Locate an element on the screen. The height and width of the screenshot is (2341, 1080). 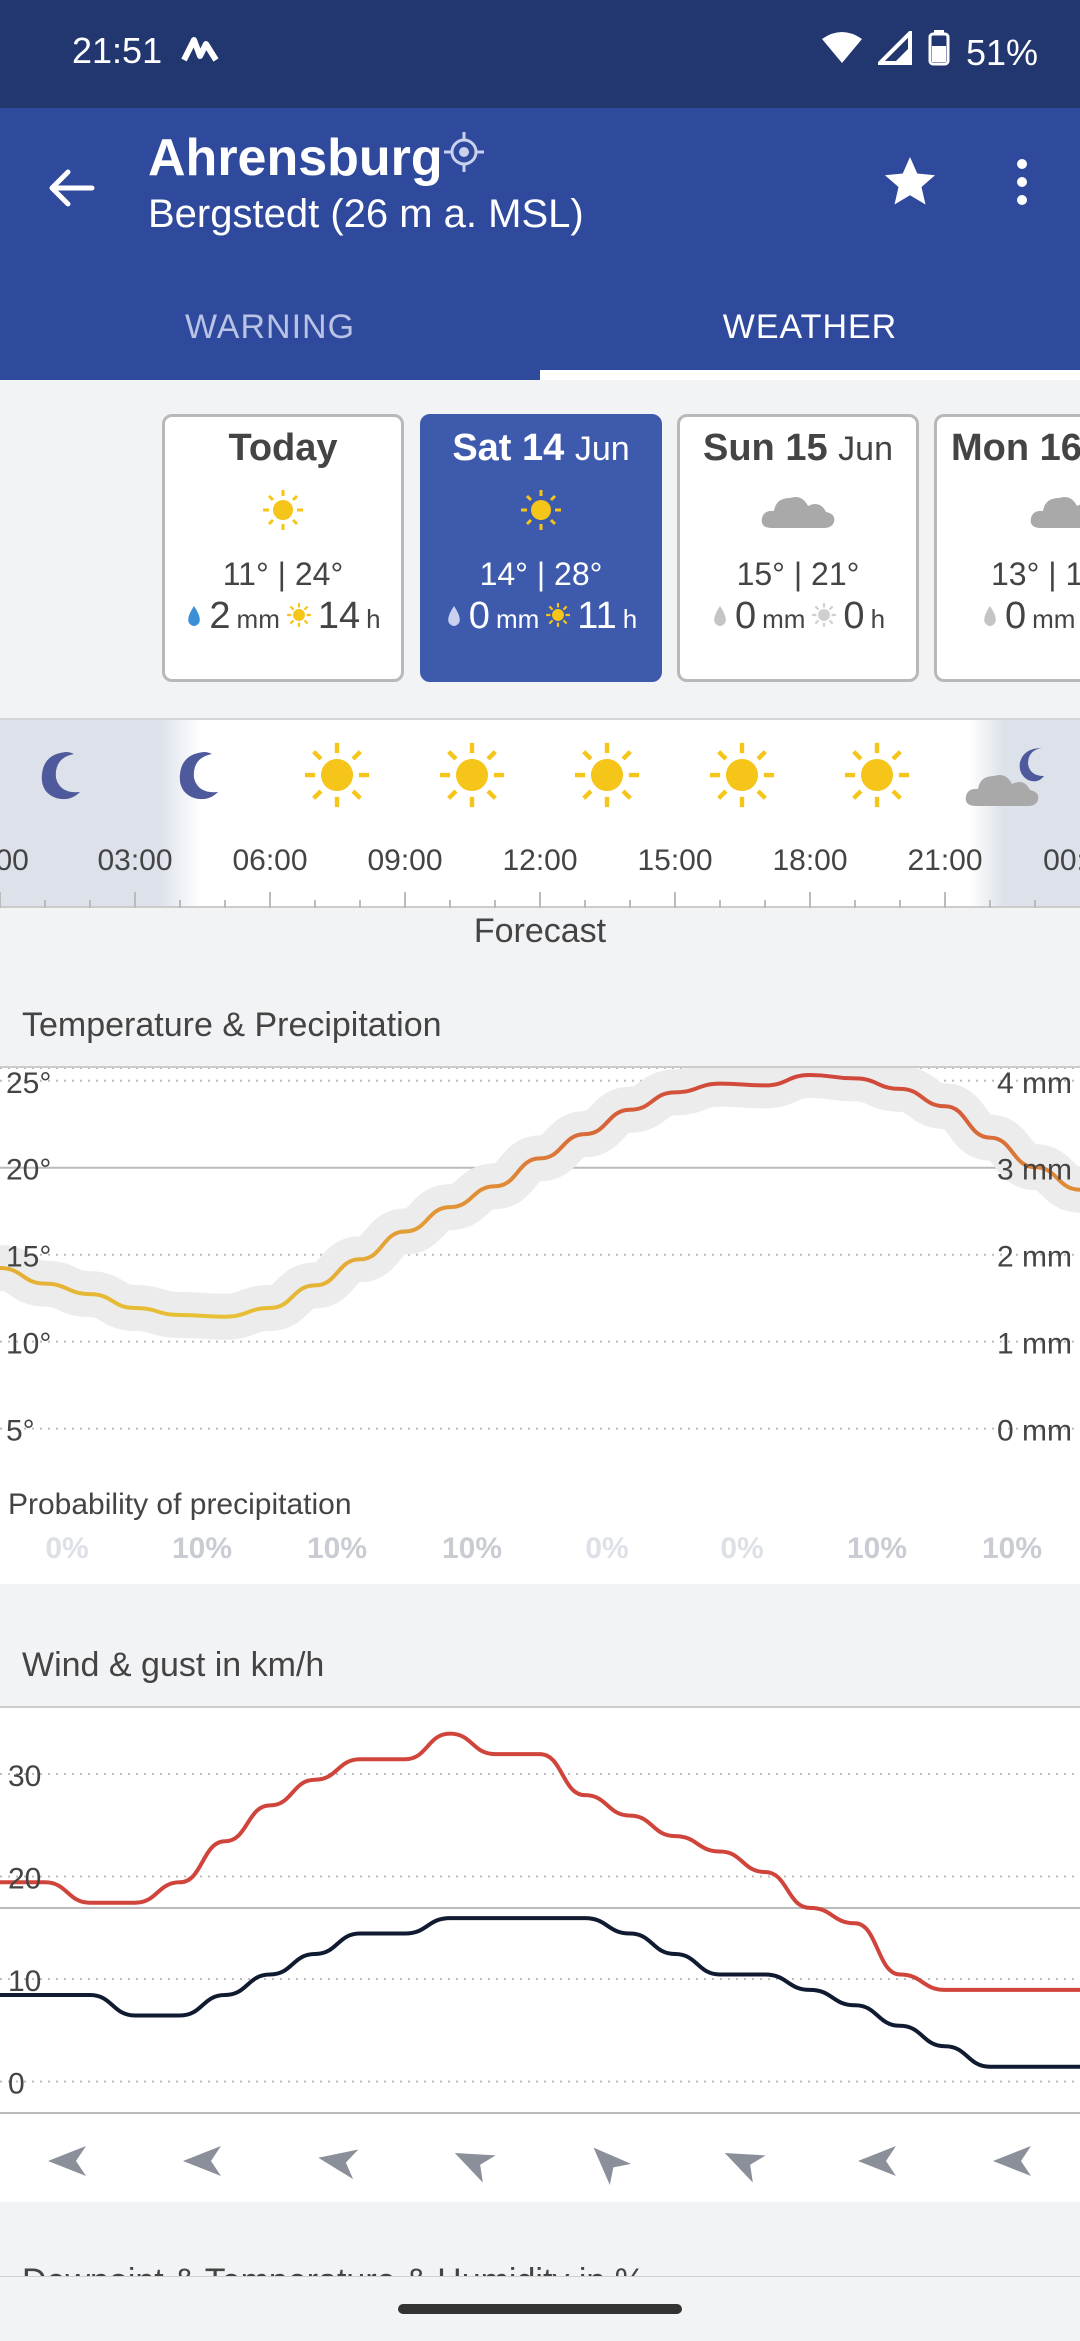
day-sun: 0 is located at coordinates (854, 616).